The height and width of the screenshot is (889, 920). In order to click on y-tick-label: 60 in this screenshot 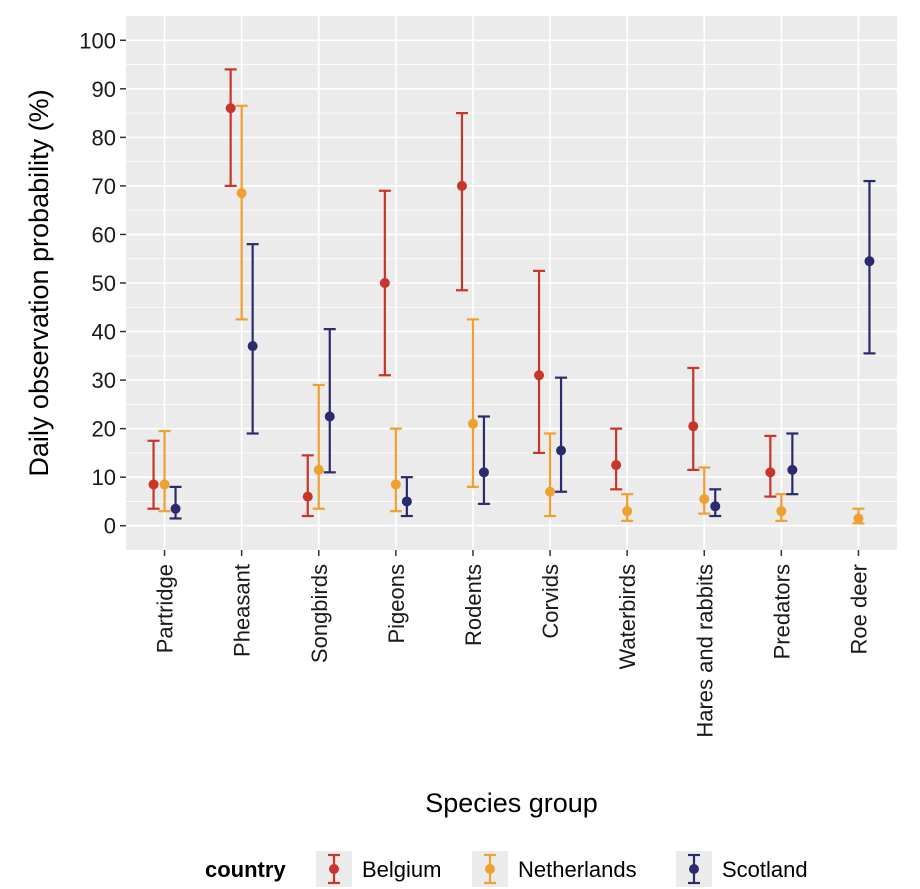, I will do `click(104, 234)`.